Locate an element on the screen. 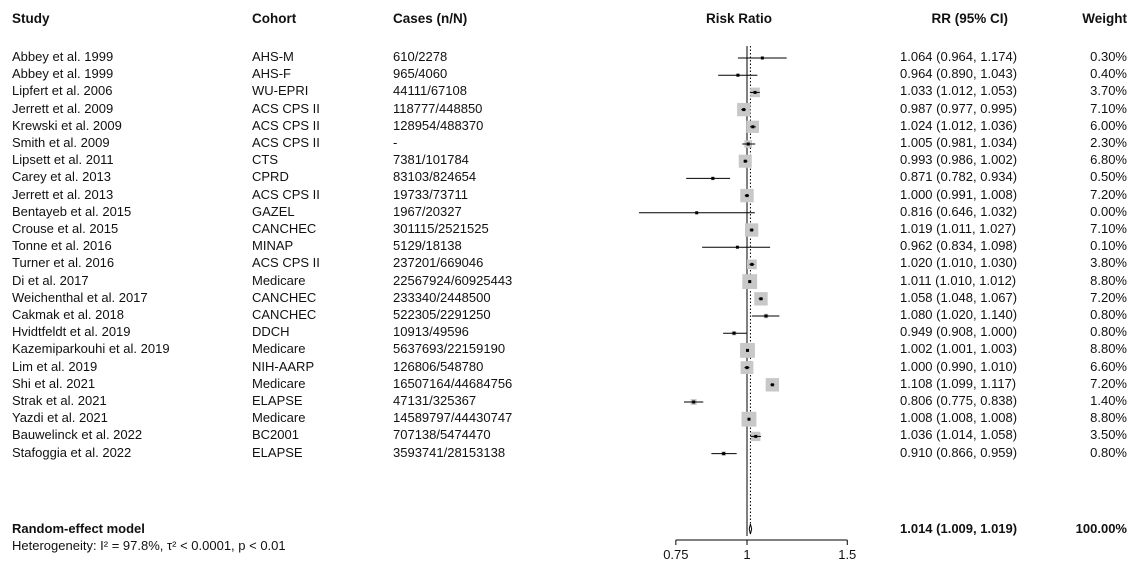  header-cases: Cases (n/N) is located at coordinates (430, 18).